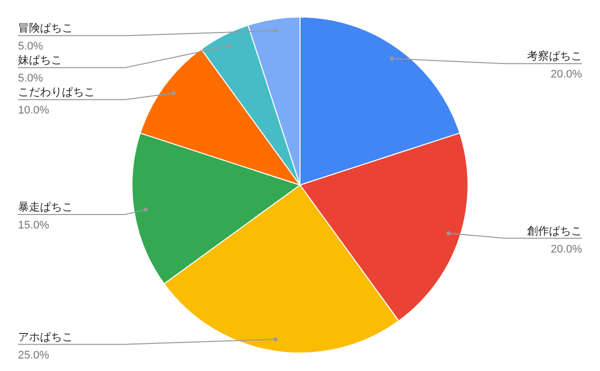  Describe the element at coordinates (554, 56) in the screenshot. I see `slice-label: 考察ぱちこ` at that location.